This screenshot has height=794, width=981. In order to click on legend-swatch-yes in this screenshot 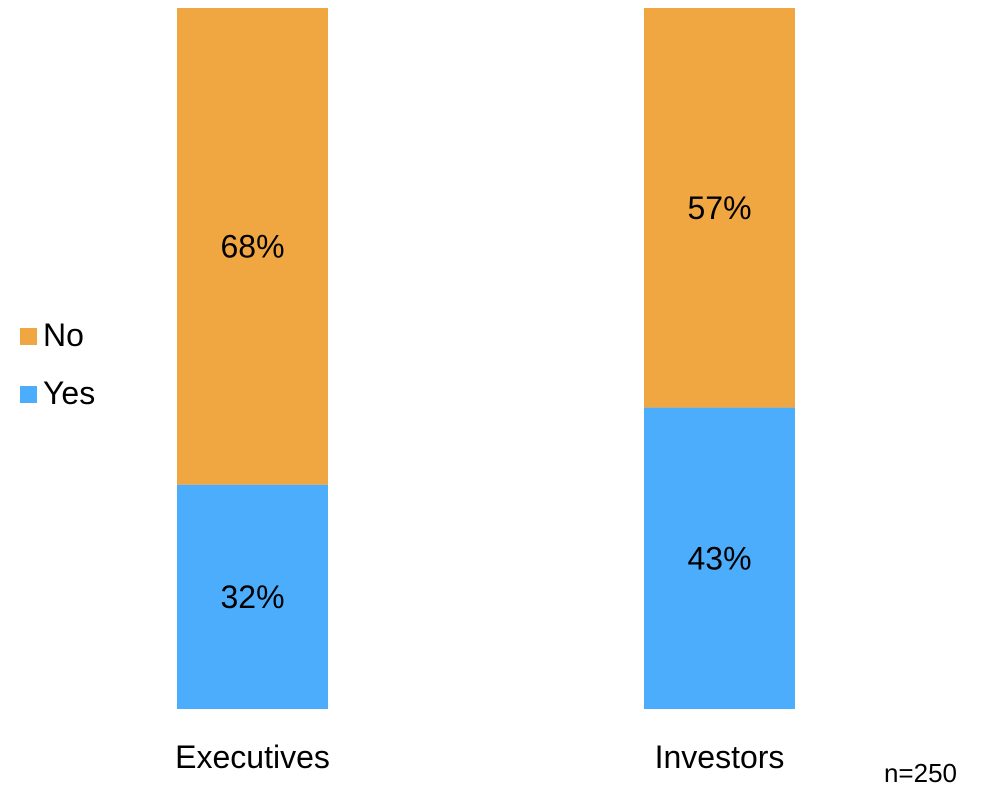, I will do `click(28, 394)`.